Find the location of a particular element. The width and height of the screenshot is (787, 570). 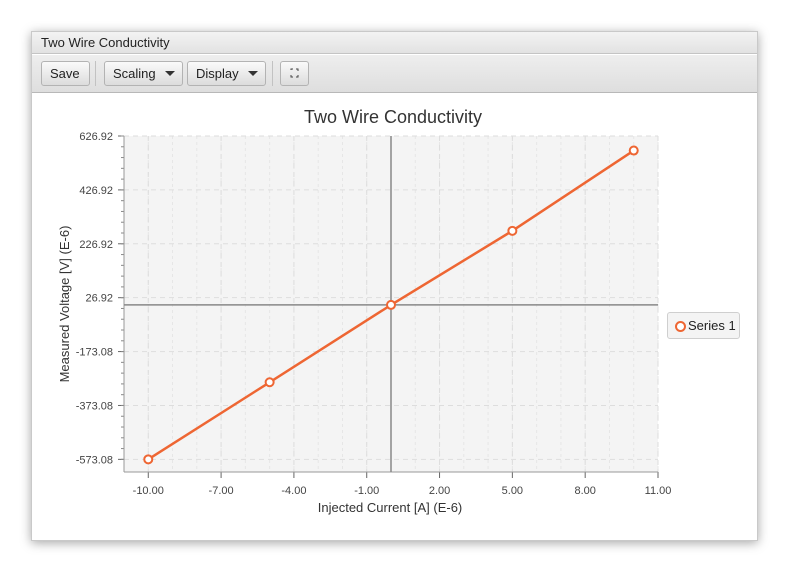

x-tick-label: 2.00 is located at coordinates (439, 491).